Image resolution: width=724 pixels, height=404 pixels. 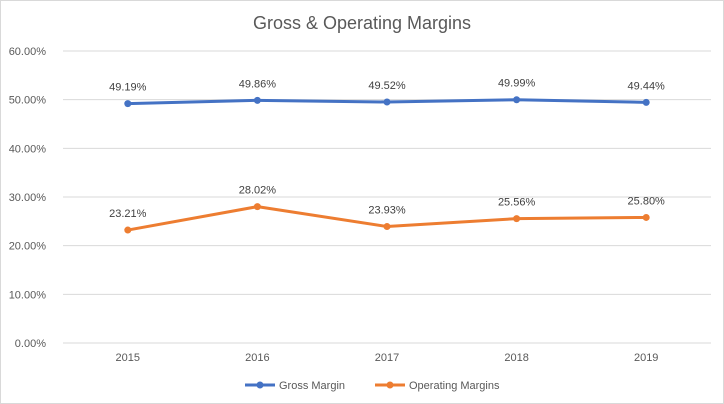 I want to click on y-tick-label: 0.00%, so click(x=30, y=344).